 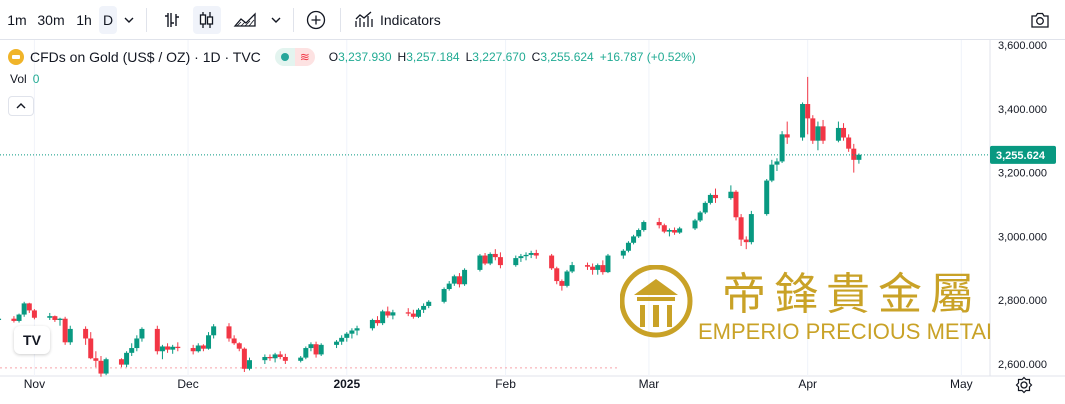 What do you see at coordinates (108, 20) in the screenshot?
I see `interval-d-button: D` at bounding box center [108, 20].